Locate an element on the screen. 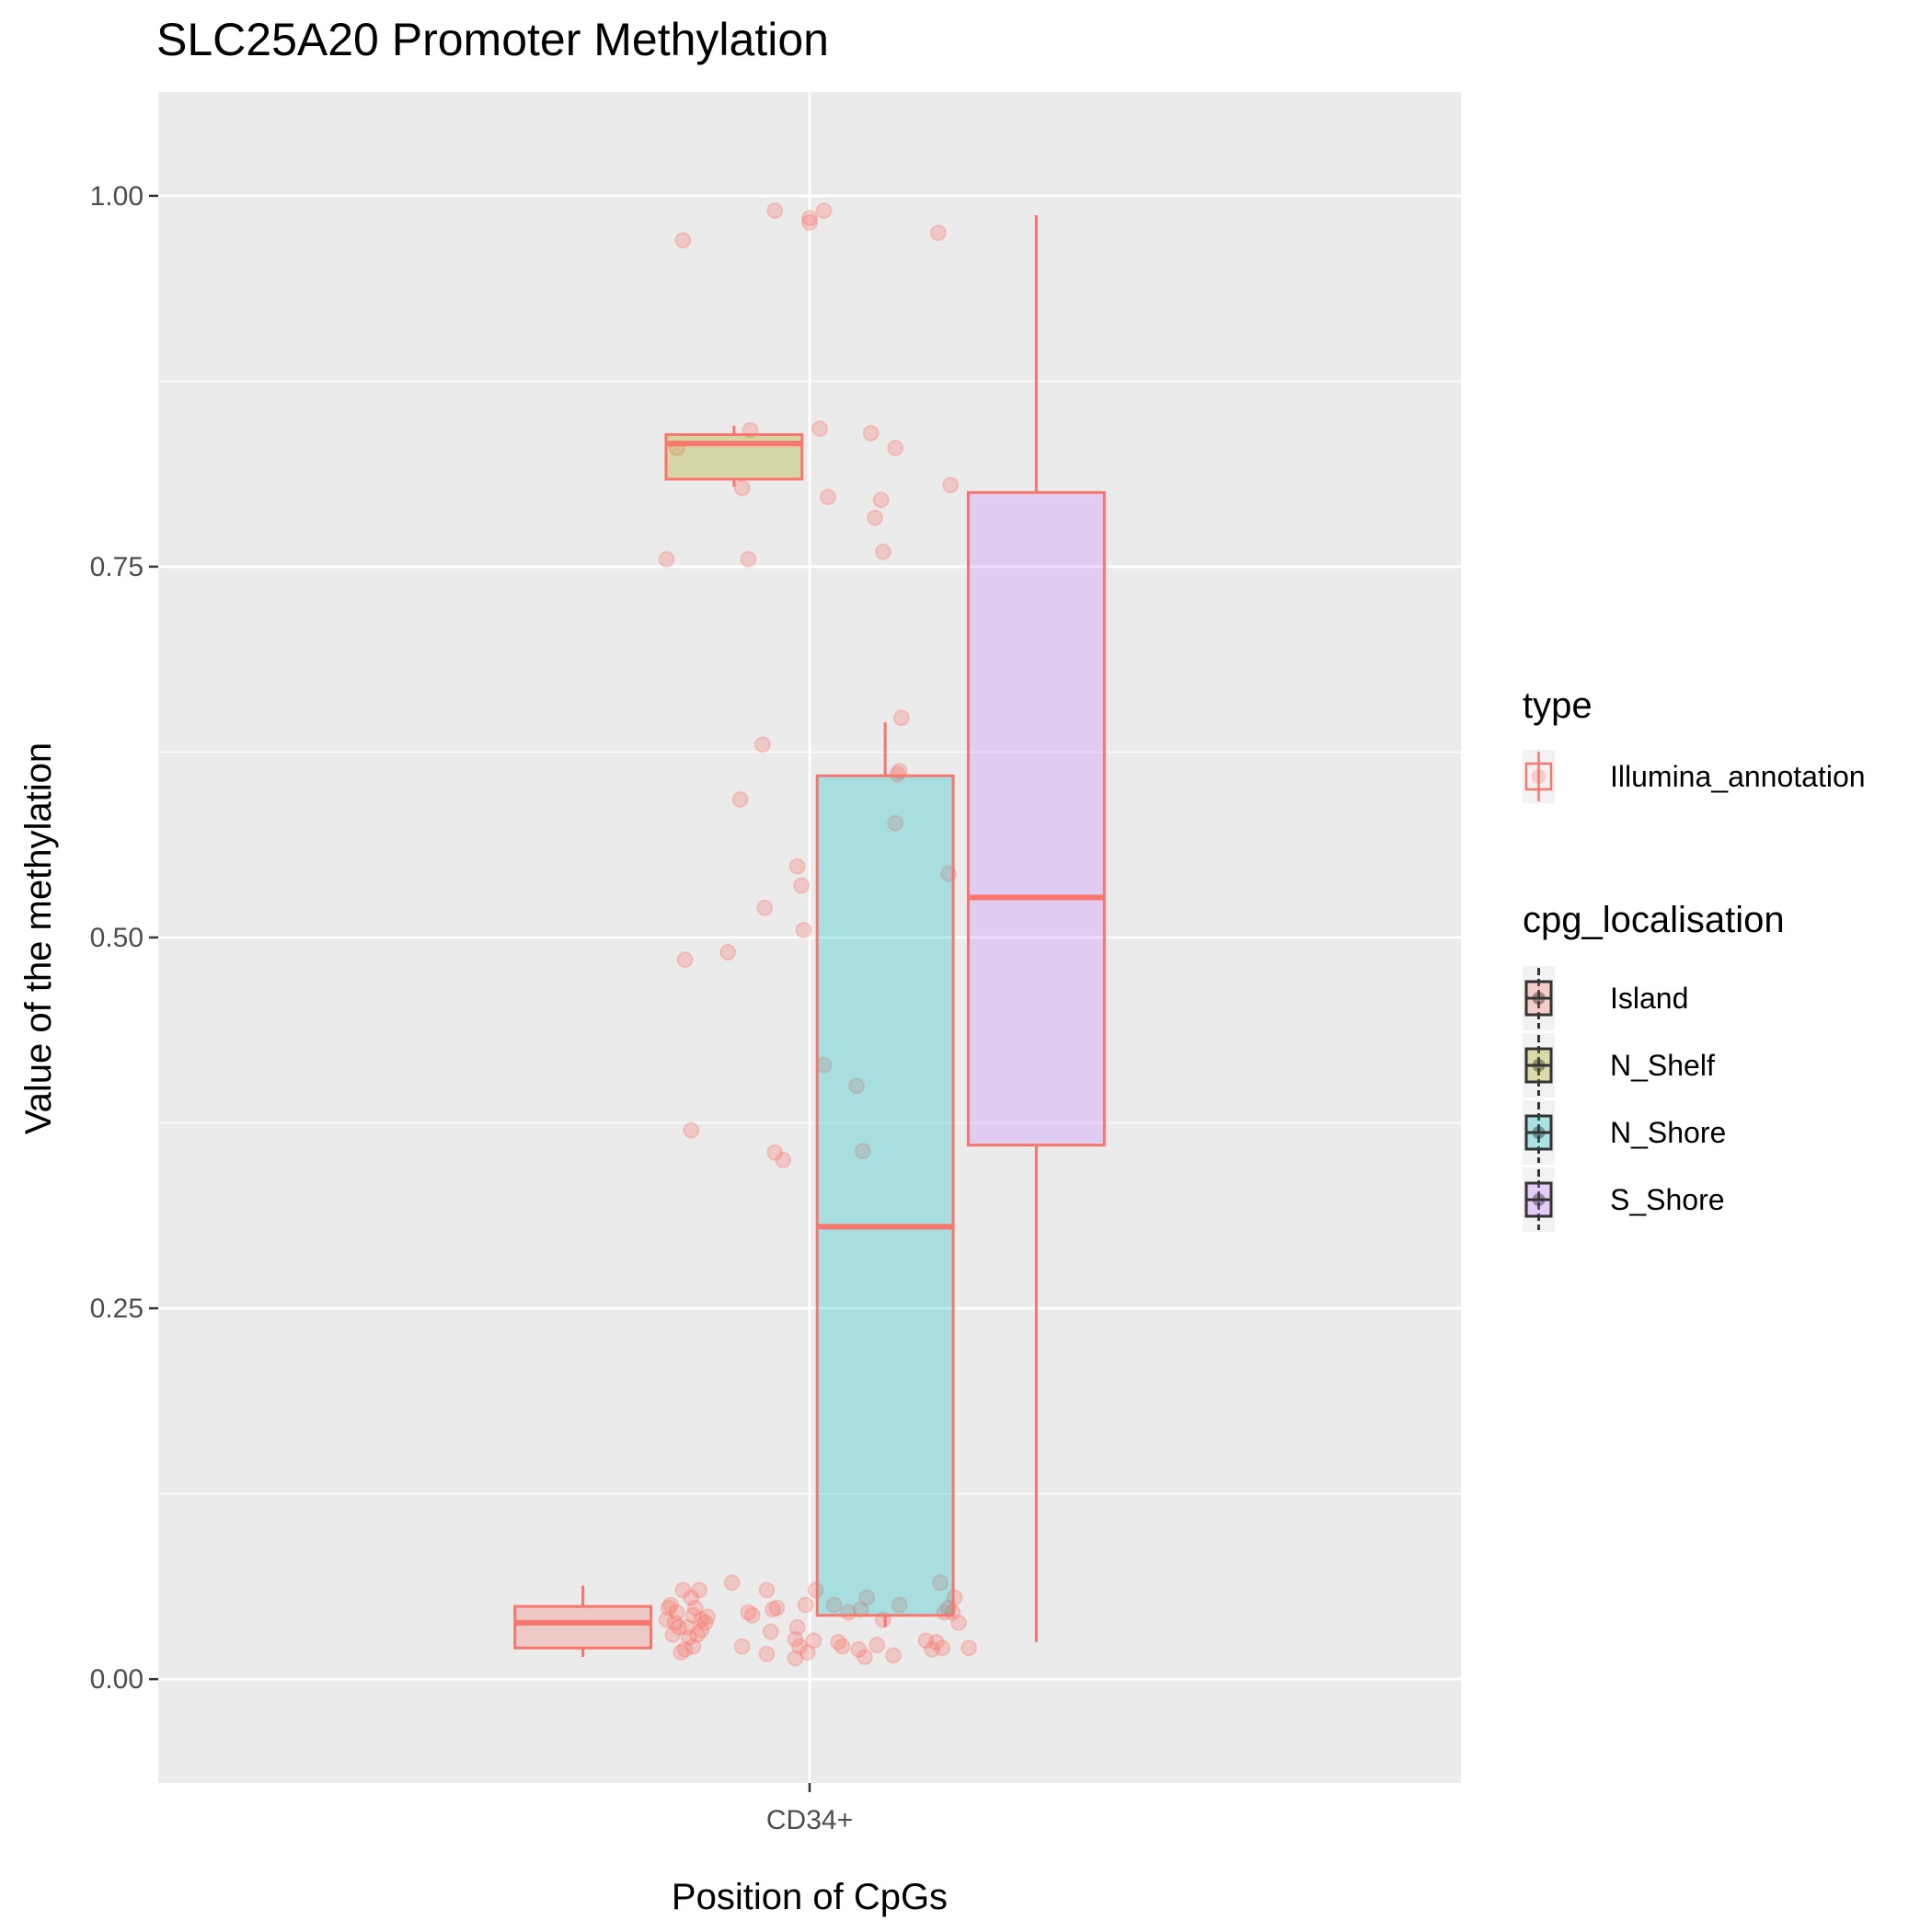 The image size is (1932, 1932). x-axis: CD34+ is located at coordinates (809, 1809).